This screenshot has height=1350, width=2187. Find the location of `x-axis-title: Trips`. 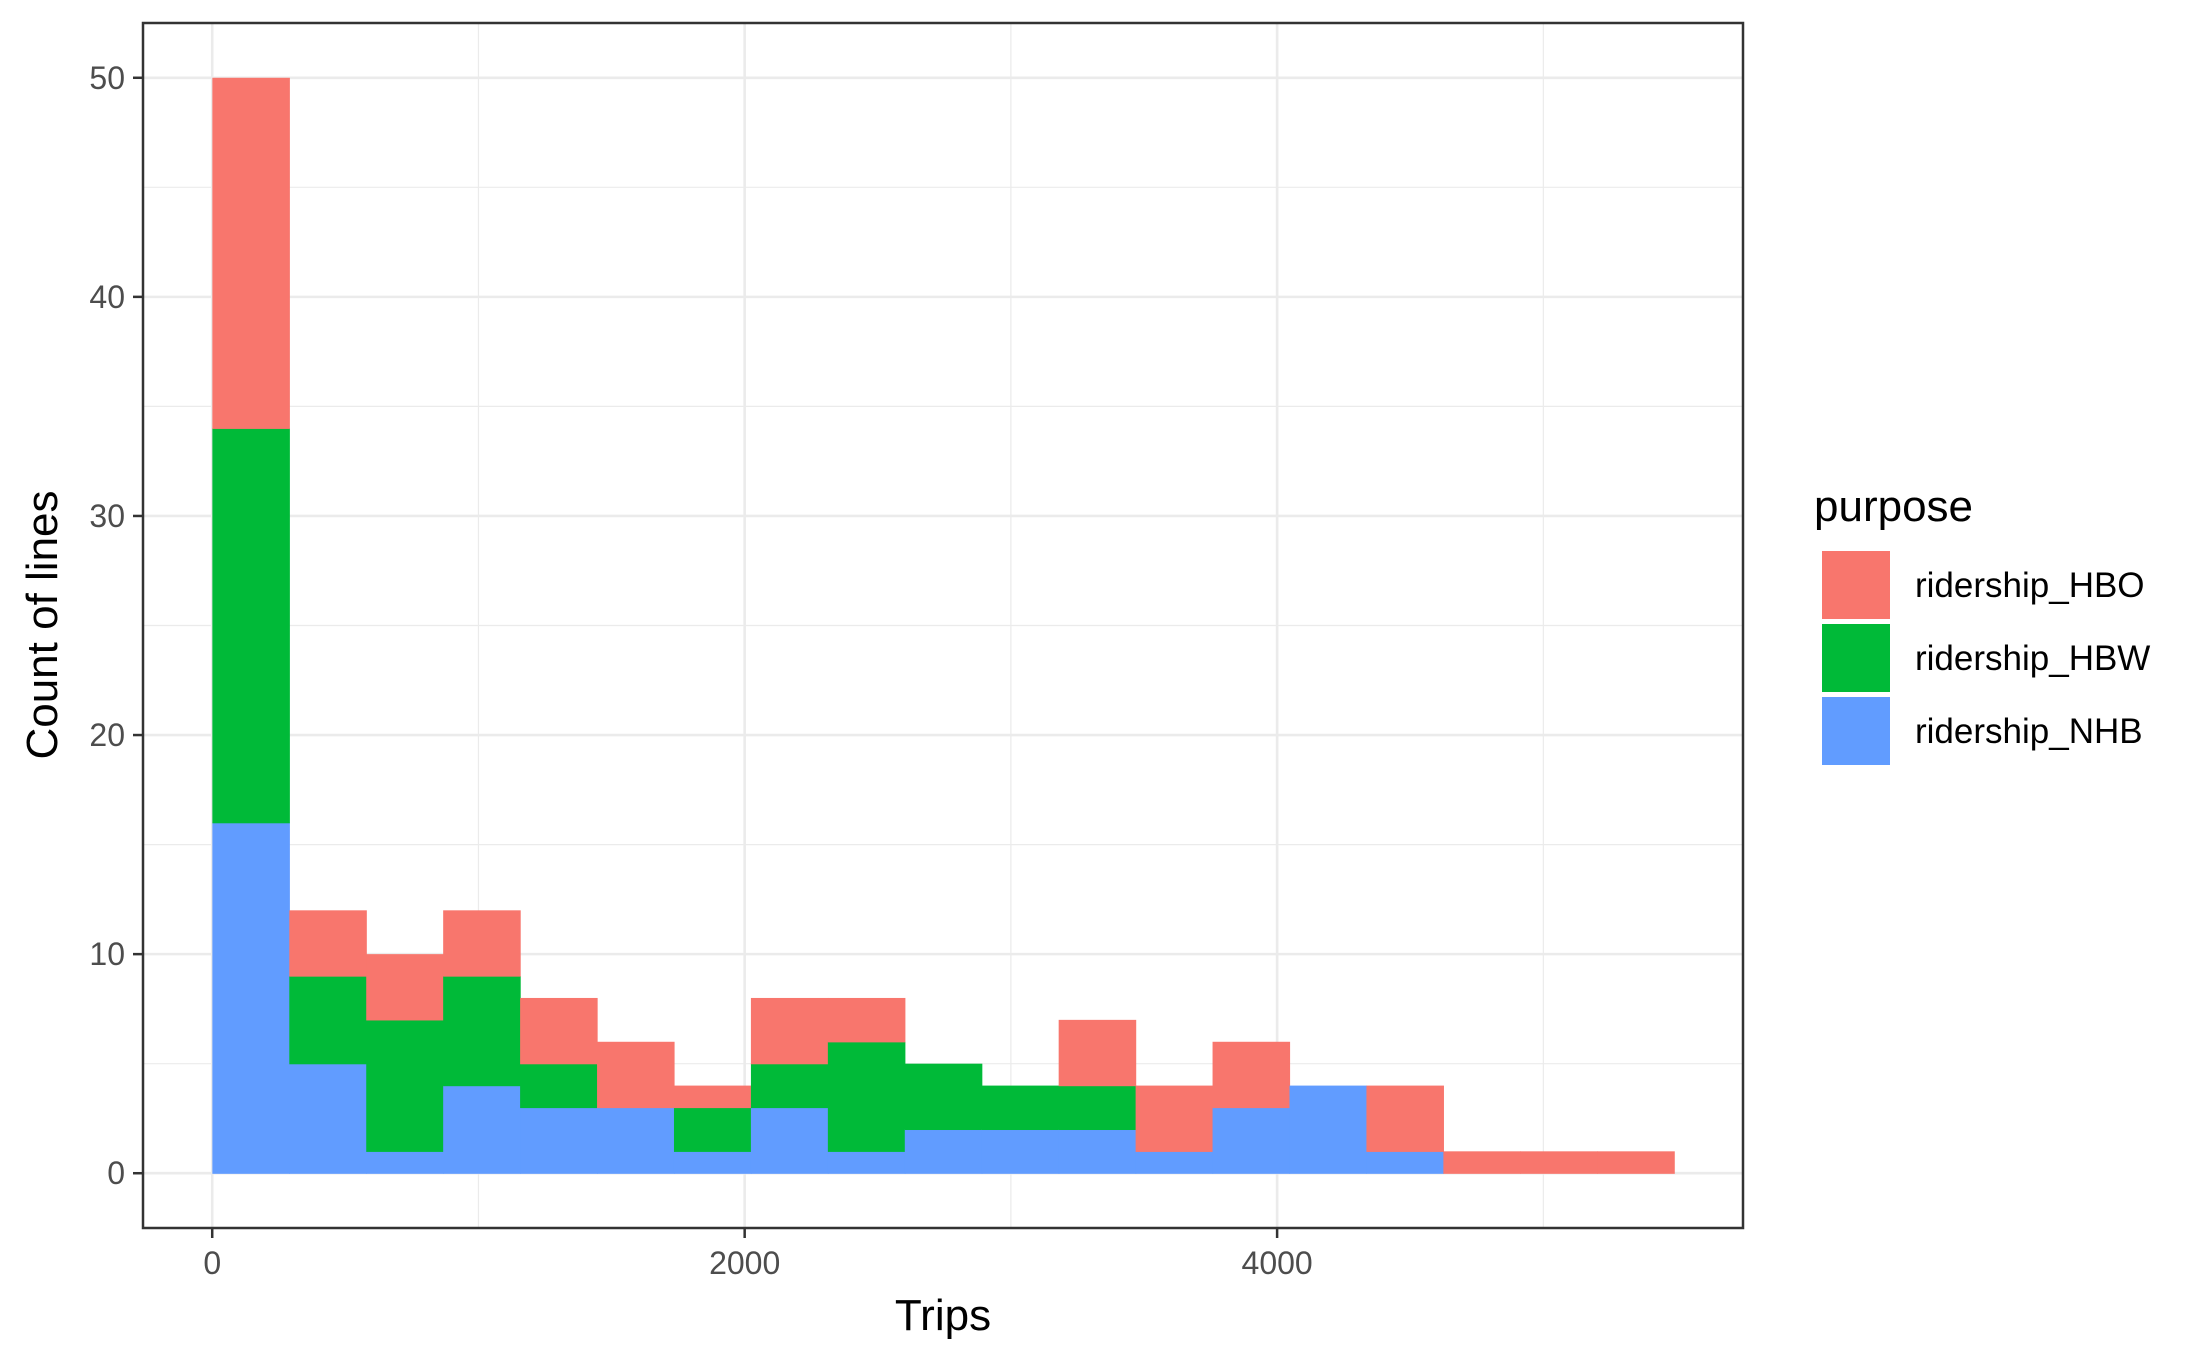

x-axis-title: Trips is located at coordinates (943, 1315).